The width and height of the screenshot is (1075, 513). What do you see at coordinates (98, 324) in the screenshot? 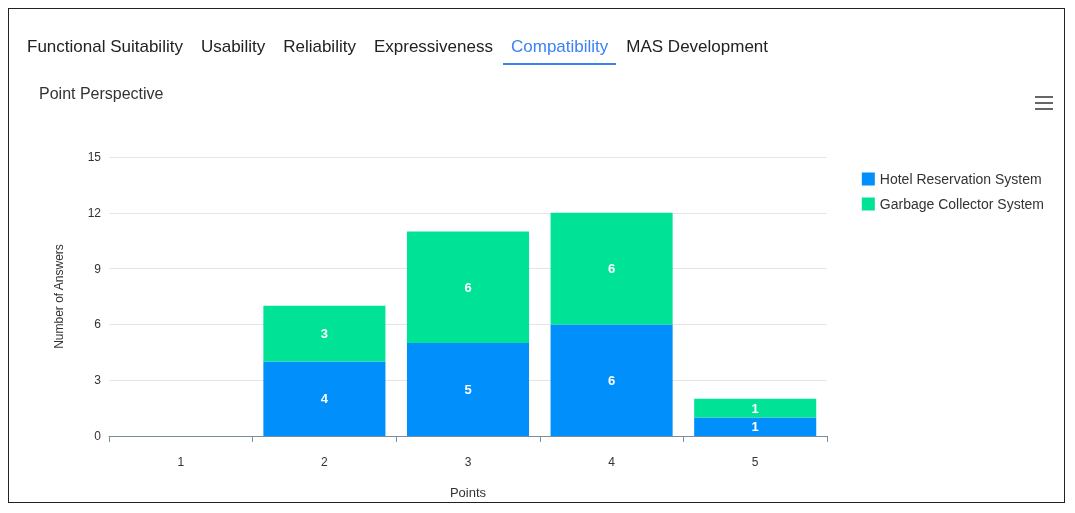
I see `y-tick-label: 6` at bounding box center [98, 324].